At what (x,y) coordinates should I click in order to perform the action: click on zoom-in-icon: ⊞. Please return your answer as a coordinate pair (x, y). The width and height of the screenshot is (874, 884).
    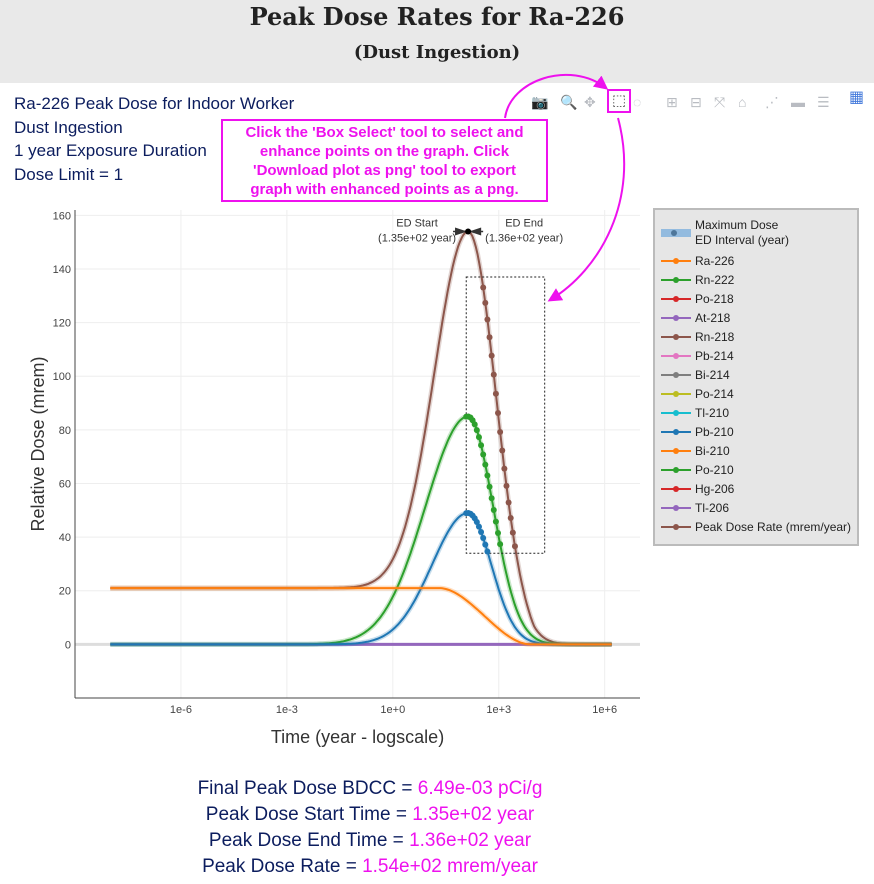
    Looking at the image, I should click on (672, 102).